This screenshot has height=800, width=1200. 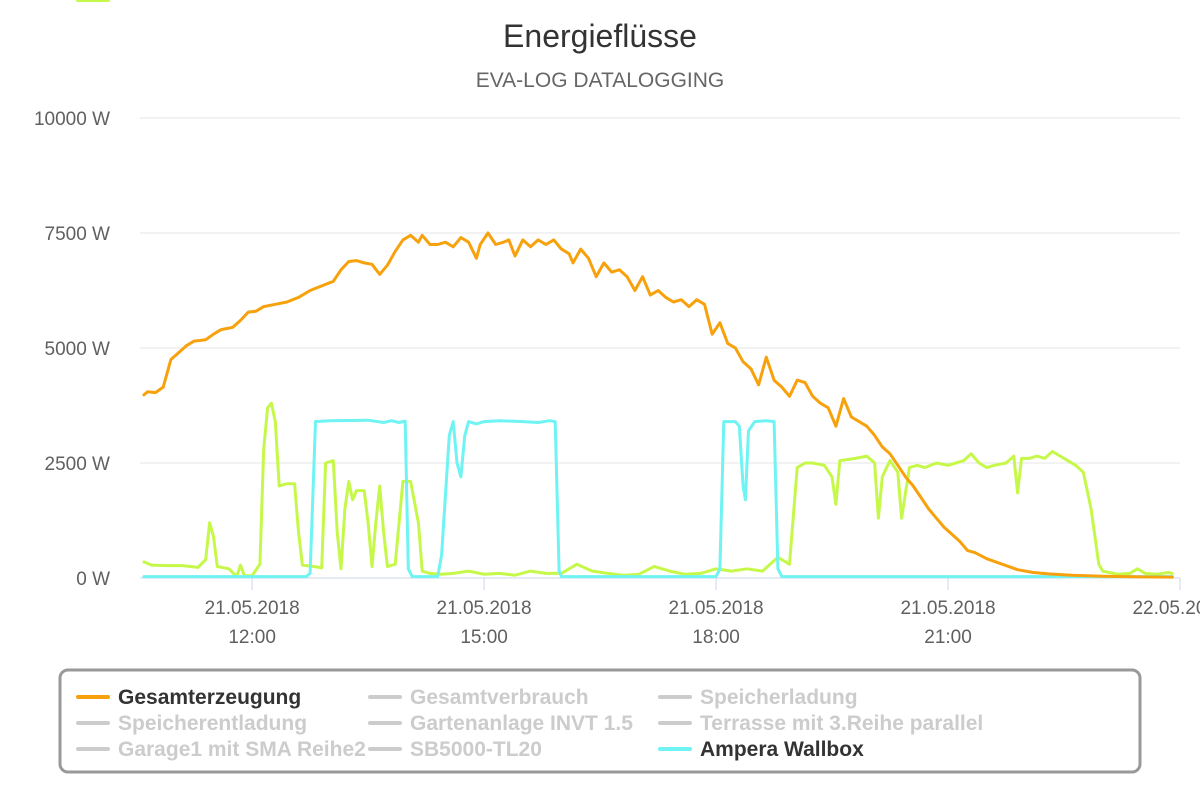 I want to click on legend-label: Gesamtverbrauch, so click(x=499, y=697).